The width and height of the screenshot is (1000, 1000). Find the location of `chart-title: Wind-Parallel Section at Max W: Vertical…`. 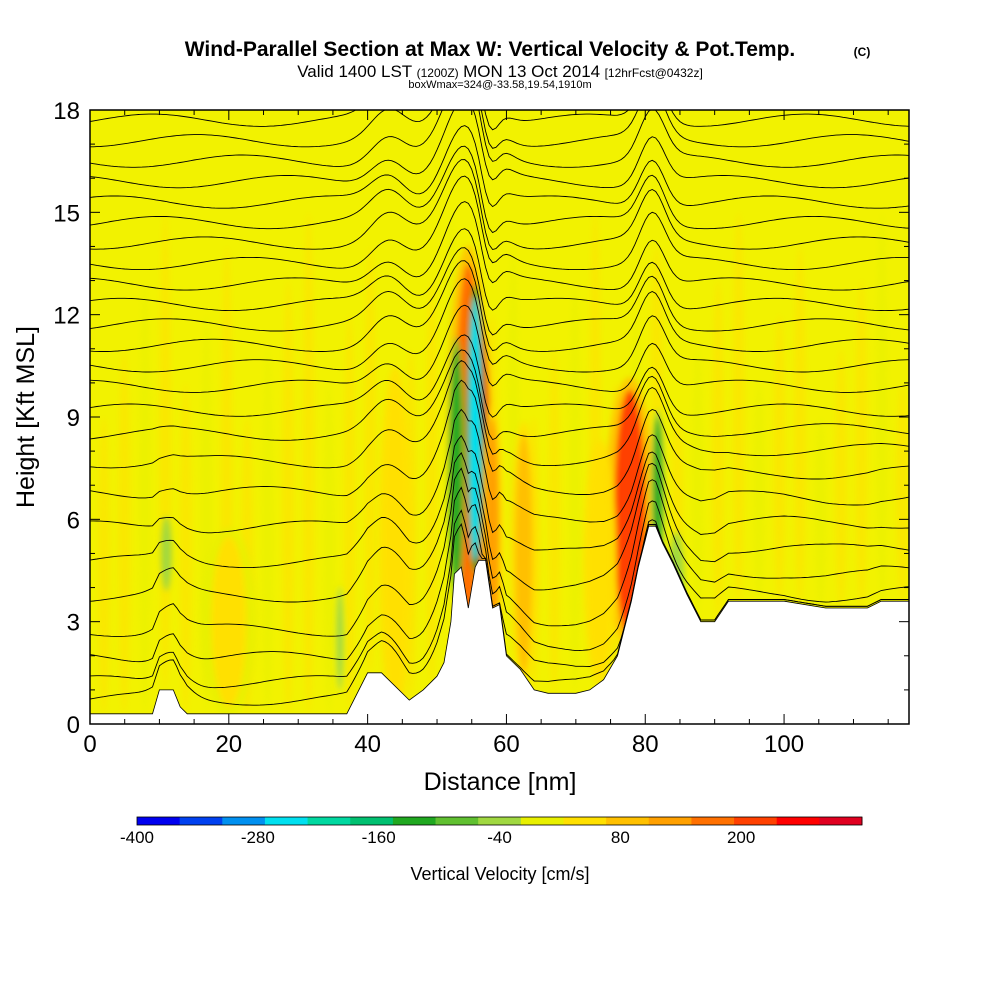

chart-title: Wind-Parallel Section at Max W: Vertical… is located at coordinates (490, 49).